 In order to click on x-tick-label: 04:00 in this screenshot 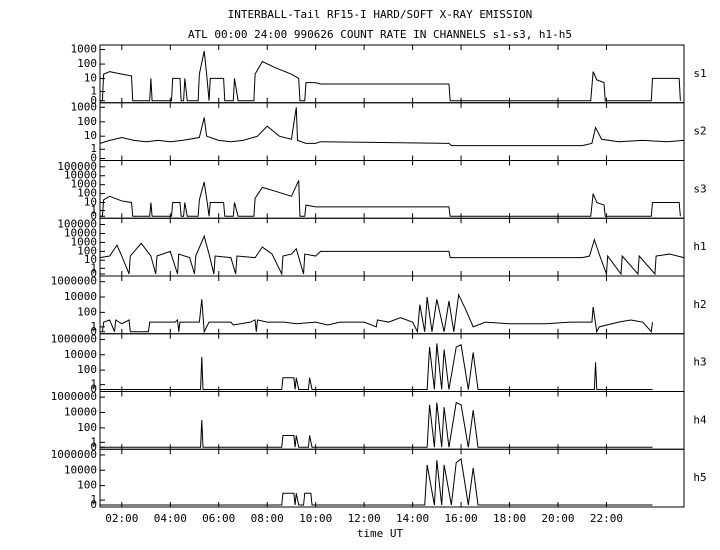, I will do `click(170, 518)`.